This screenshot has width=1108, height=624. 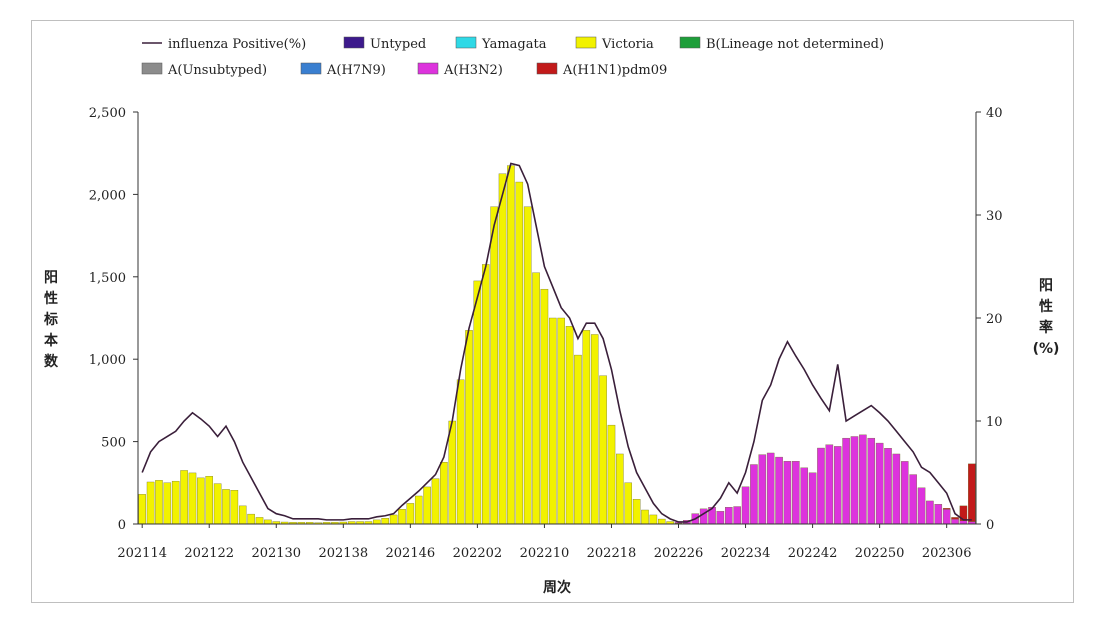 I want to click on y-left-title-char-2: 标, so click(x=50, y=319).